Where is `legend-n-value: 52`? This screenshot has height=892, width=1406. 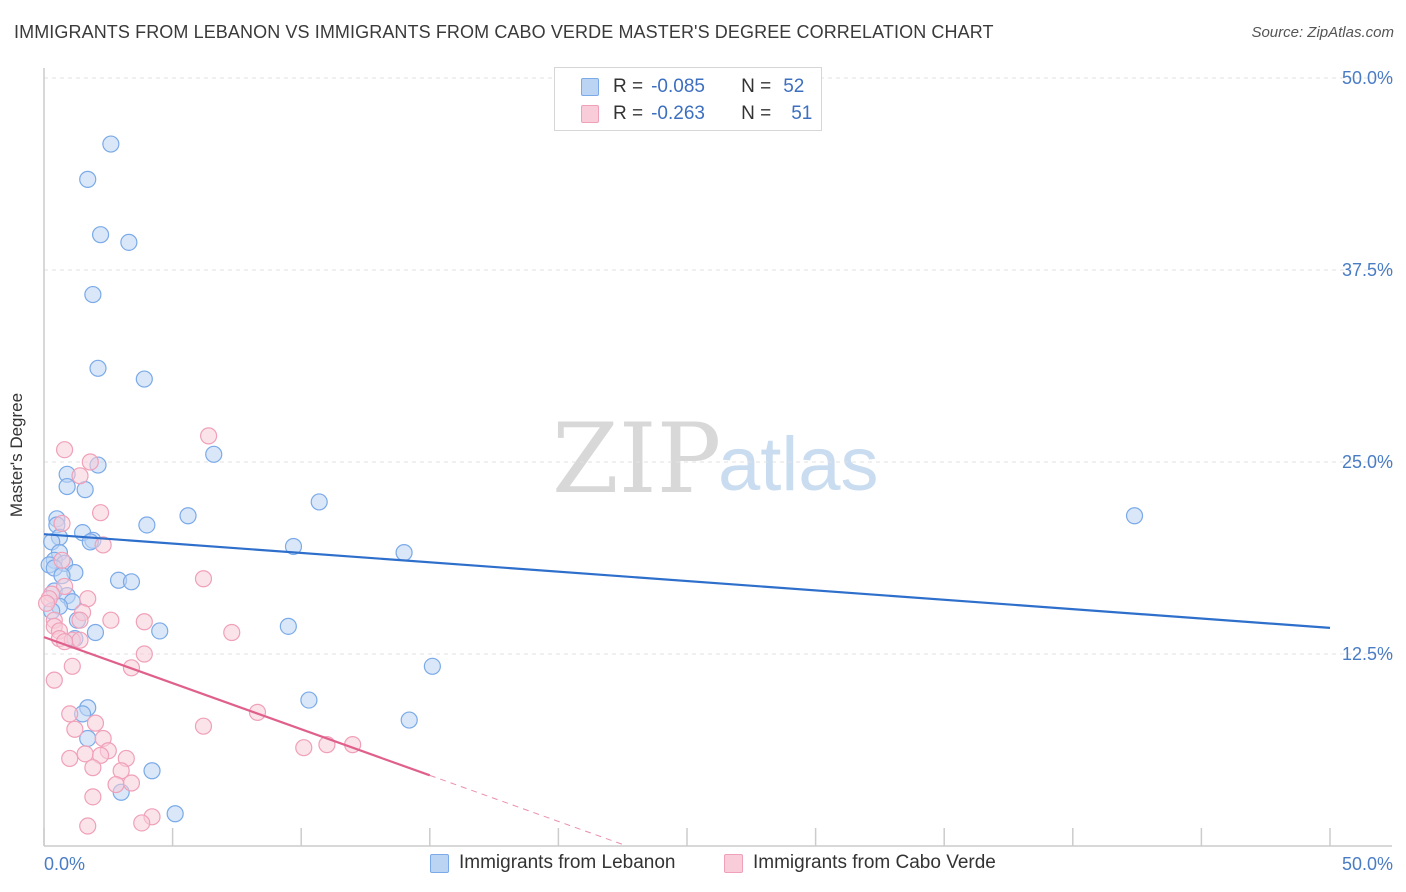 legend-n-value: 52 is located at coordinates (794, 86).